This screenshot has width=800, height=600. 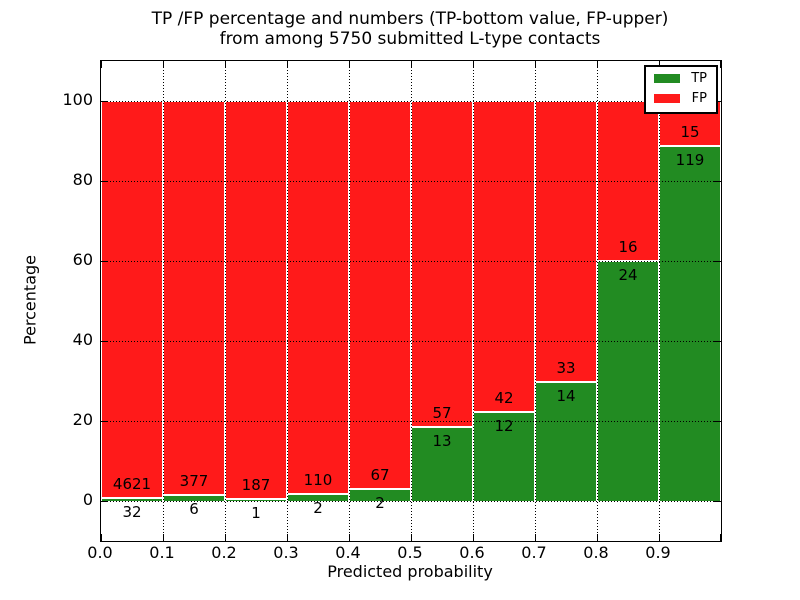 I want to click on fp-count-label: 67, so click(x=380, y=475).